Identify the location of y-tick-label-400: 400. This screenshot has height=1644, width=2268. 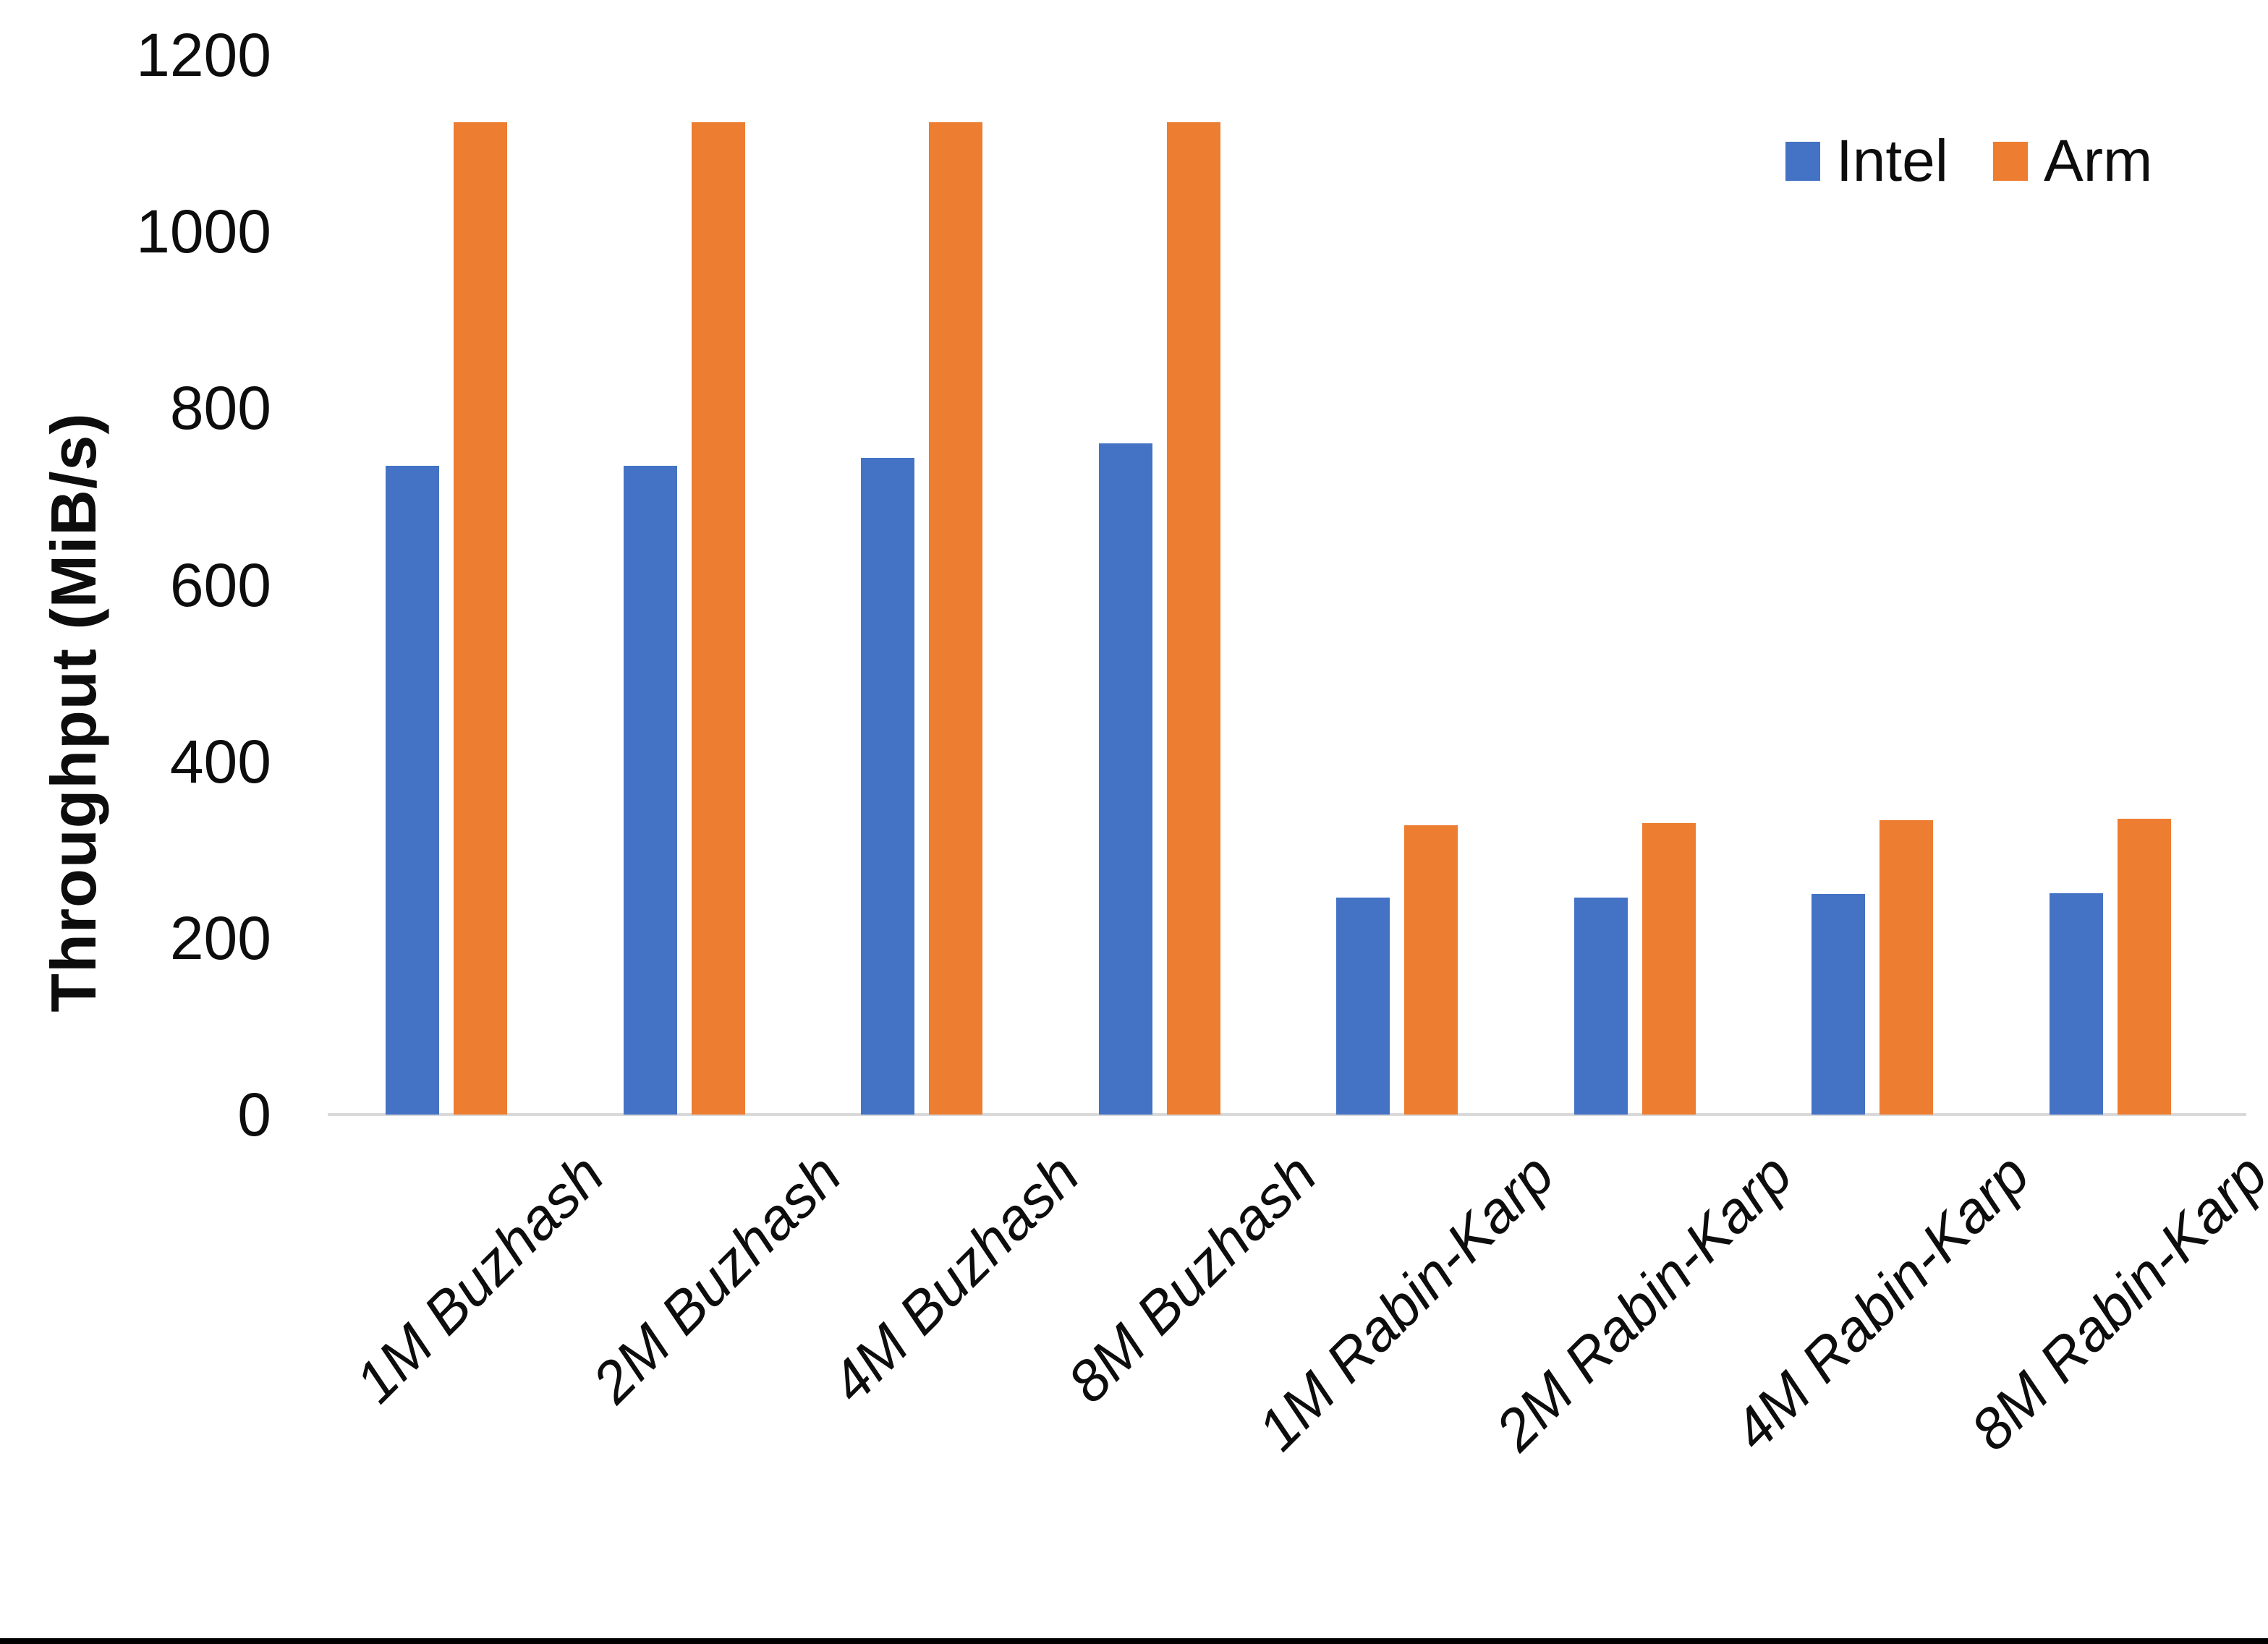
(220, 761).